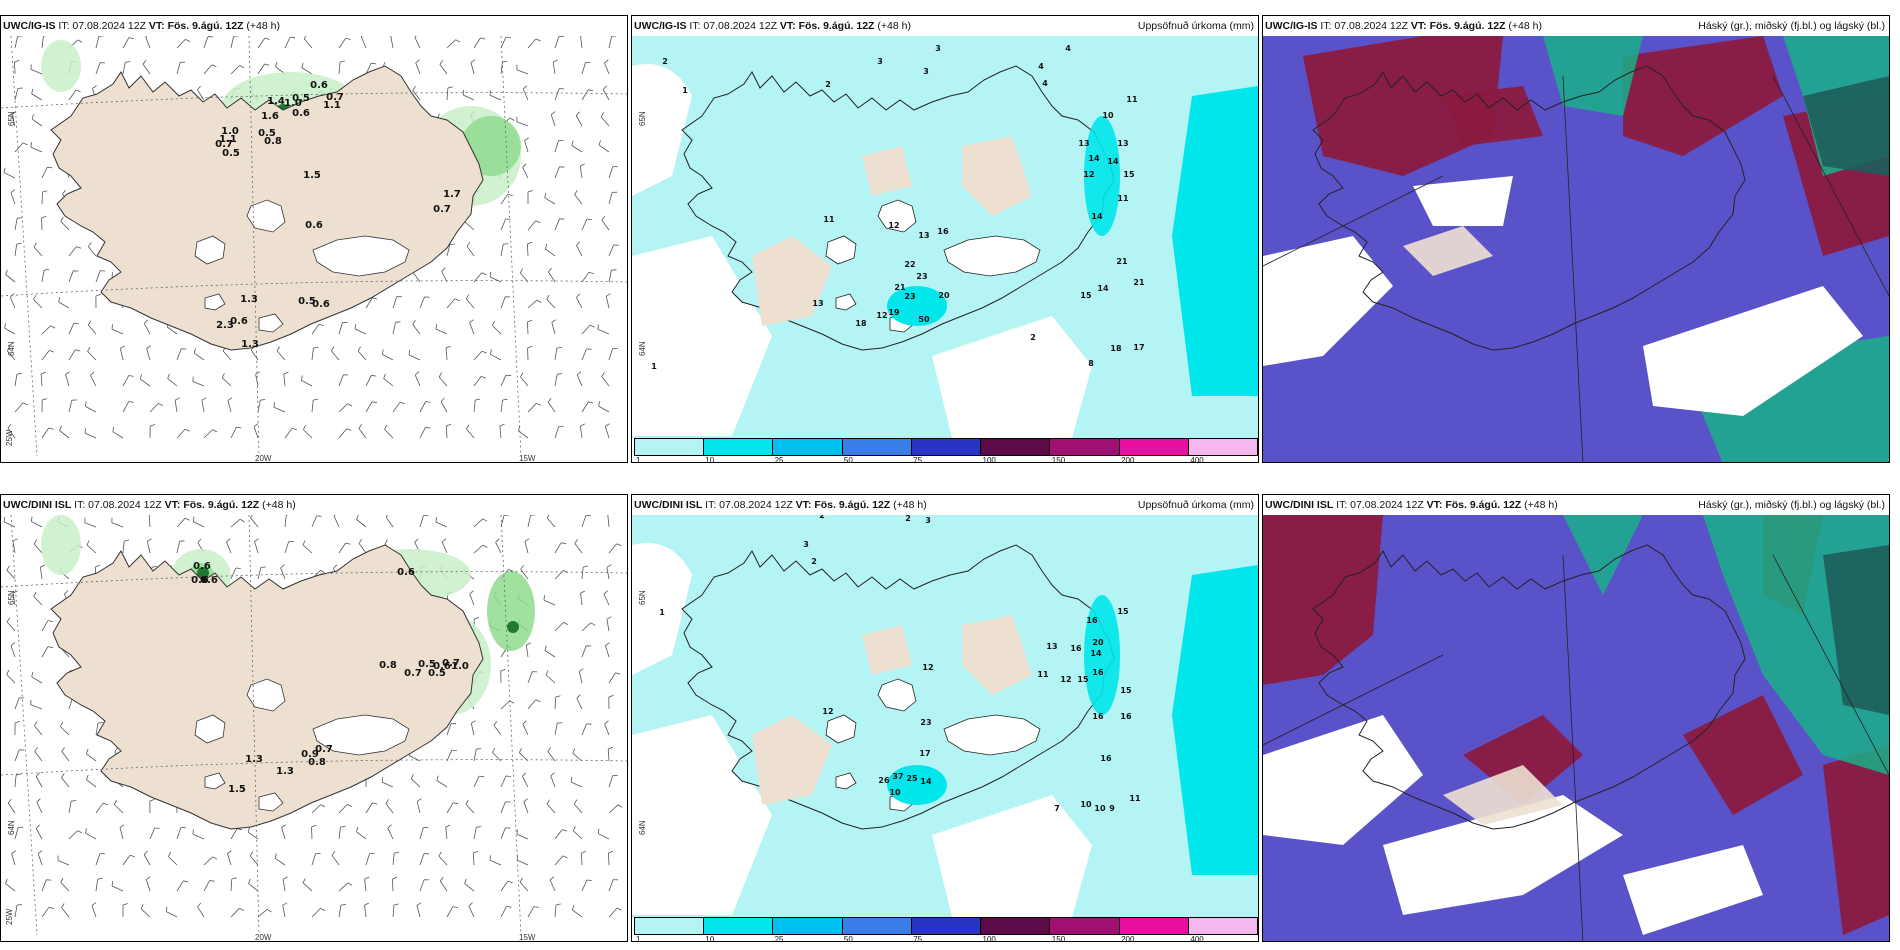 The image size is (1900, 950). What do you see at coordinates (1529, 208) in the screenshot?
I see `iceland-coastline` at bounding box center [1529, 208].